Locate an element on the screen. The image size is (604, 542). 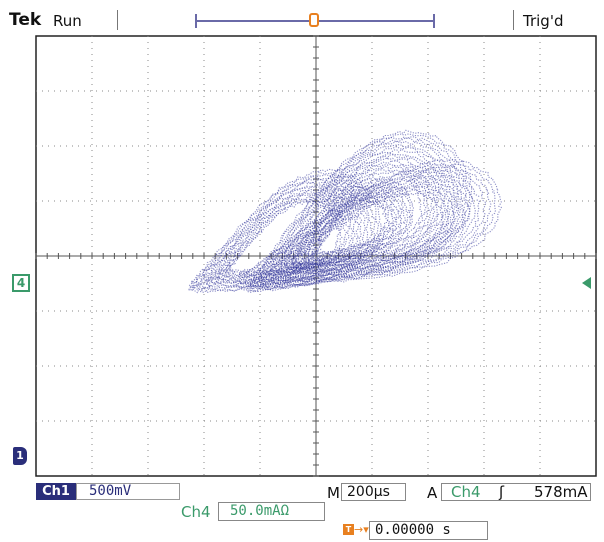
timebase-label: M is located at coordinates (333, 493).